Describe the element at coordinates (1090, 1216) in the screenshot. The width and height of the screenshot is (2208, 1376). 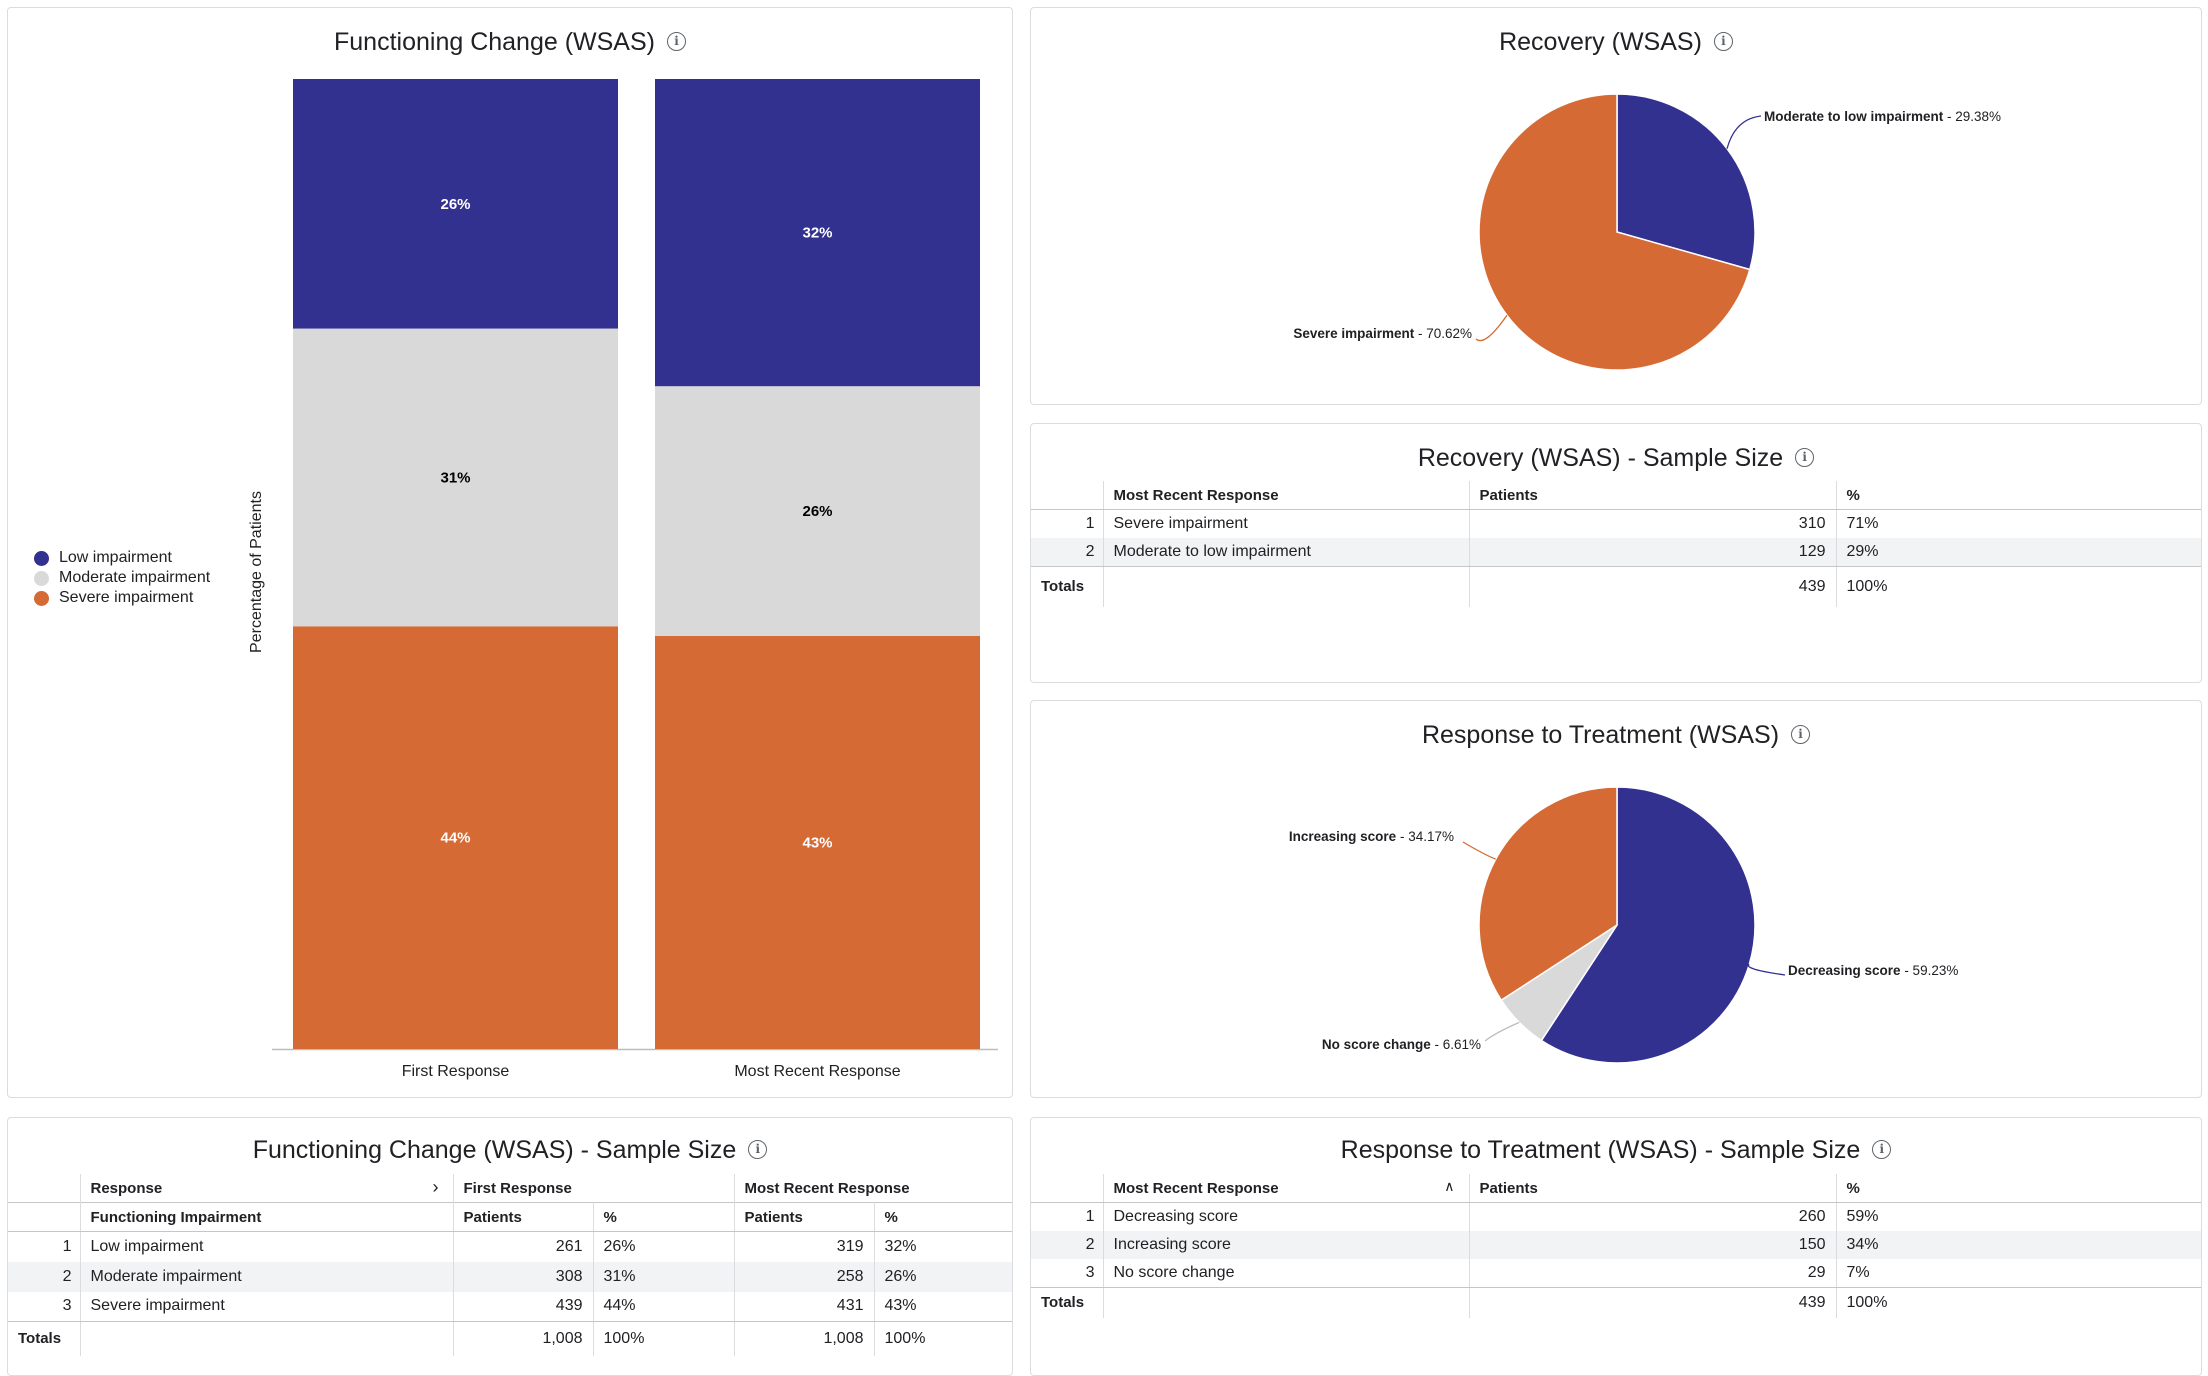
I see `row-index: 1` at that location.